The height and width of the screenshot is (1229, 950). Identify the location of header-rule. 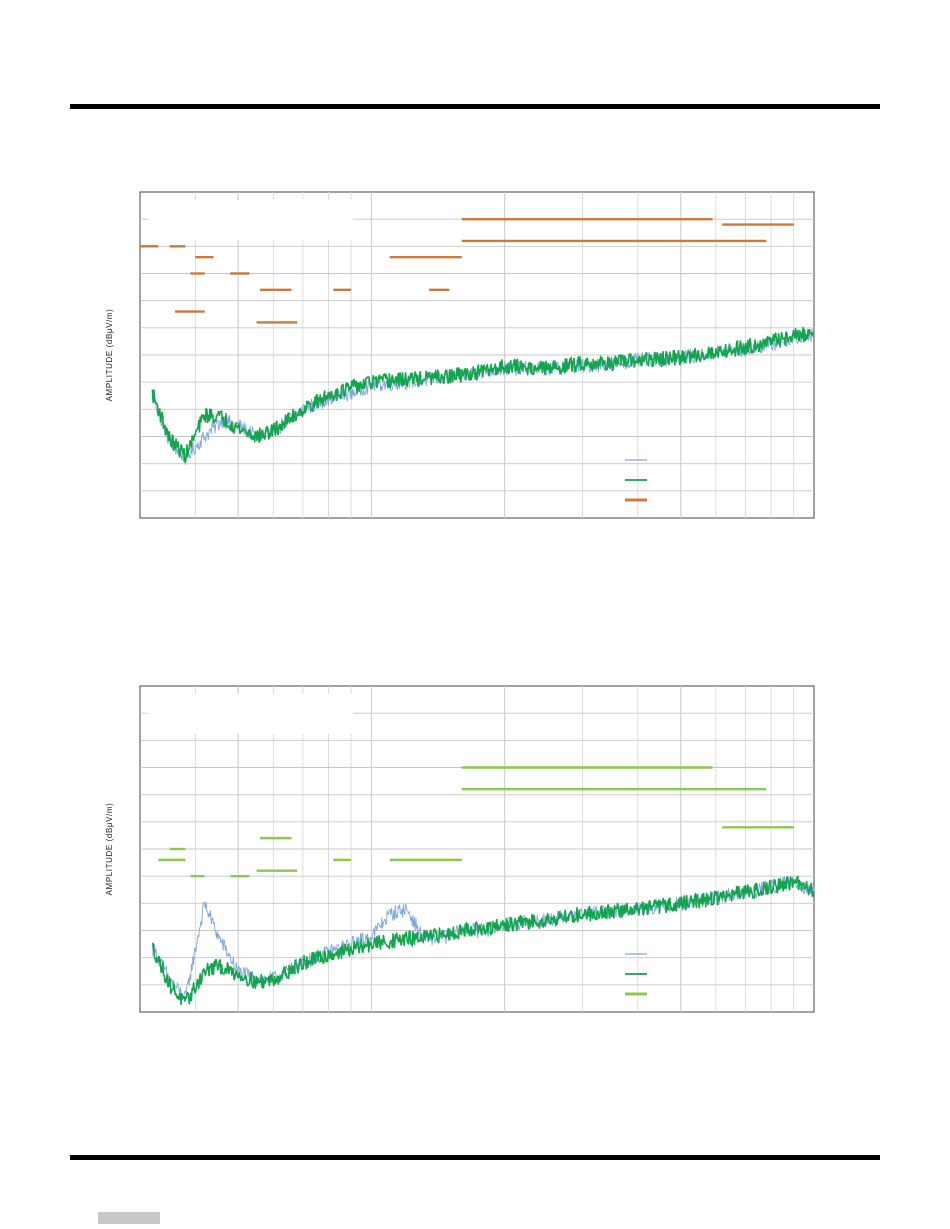
(475, 106).